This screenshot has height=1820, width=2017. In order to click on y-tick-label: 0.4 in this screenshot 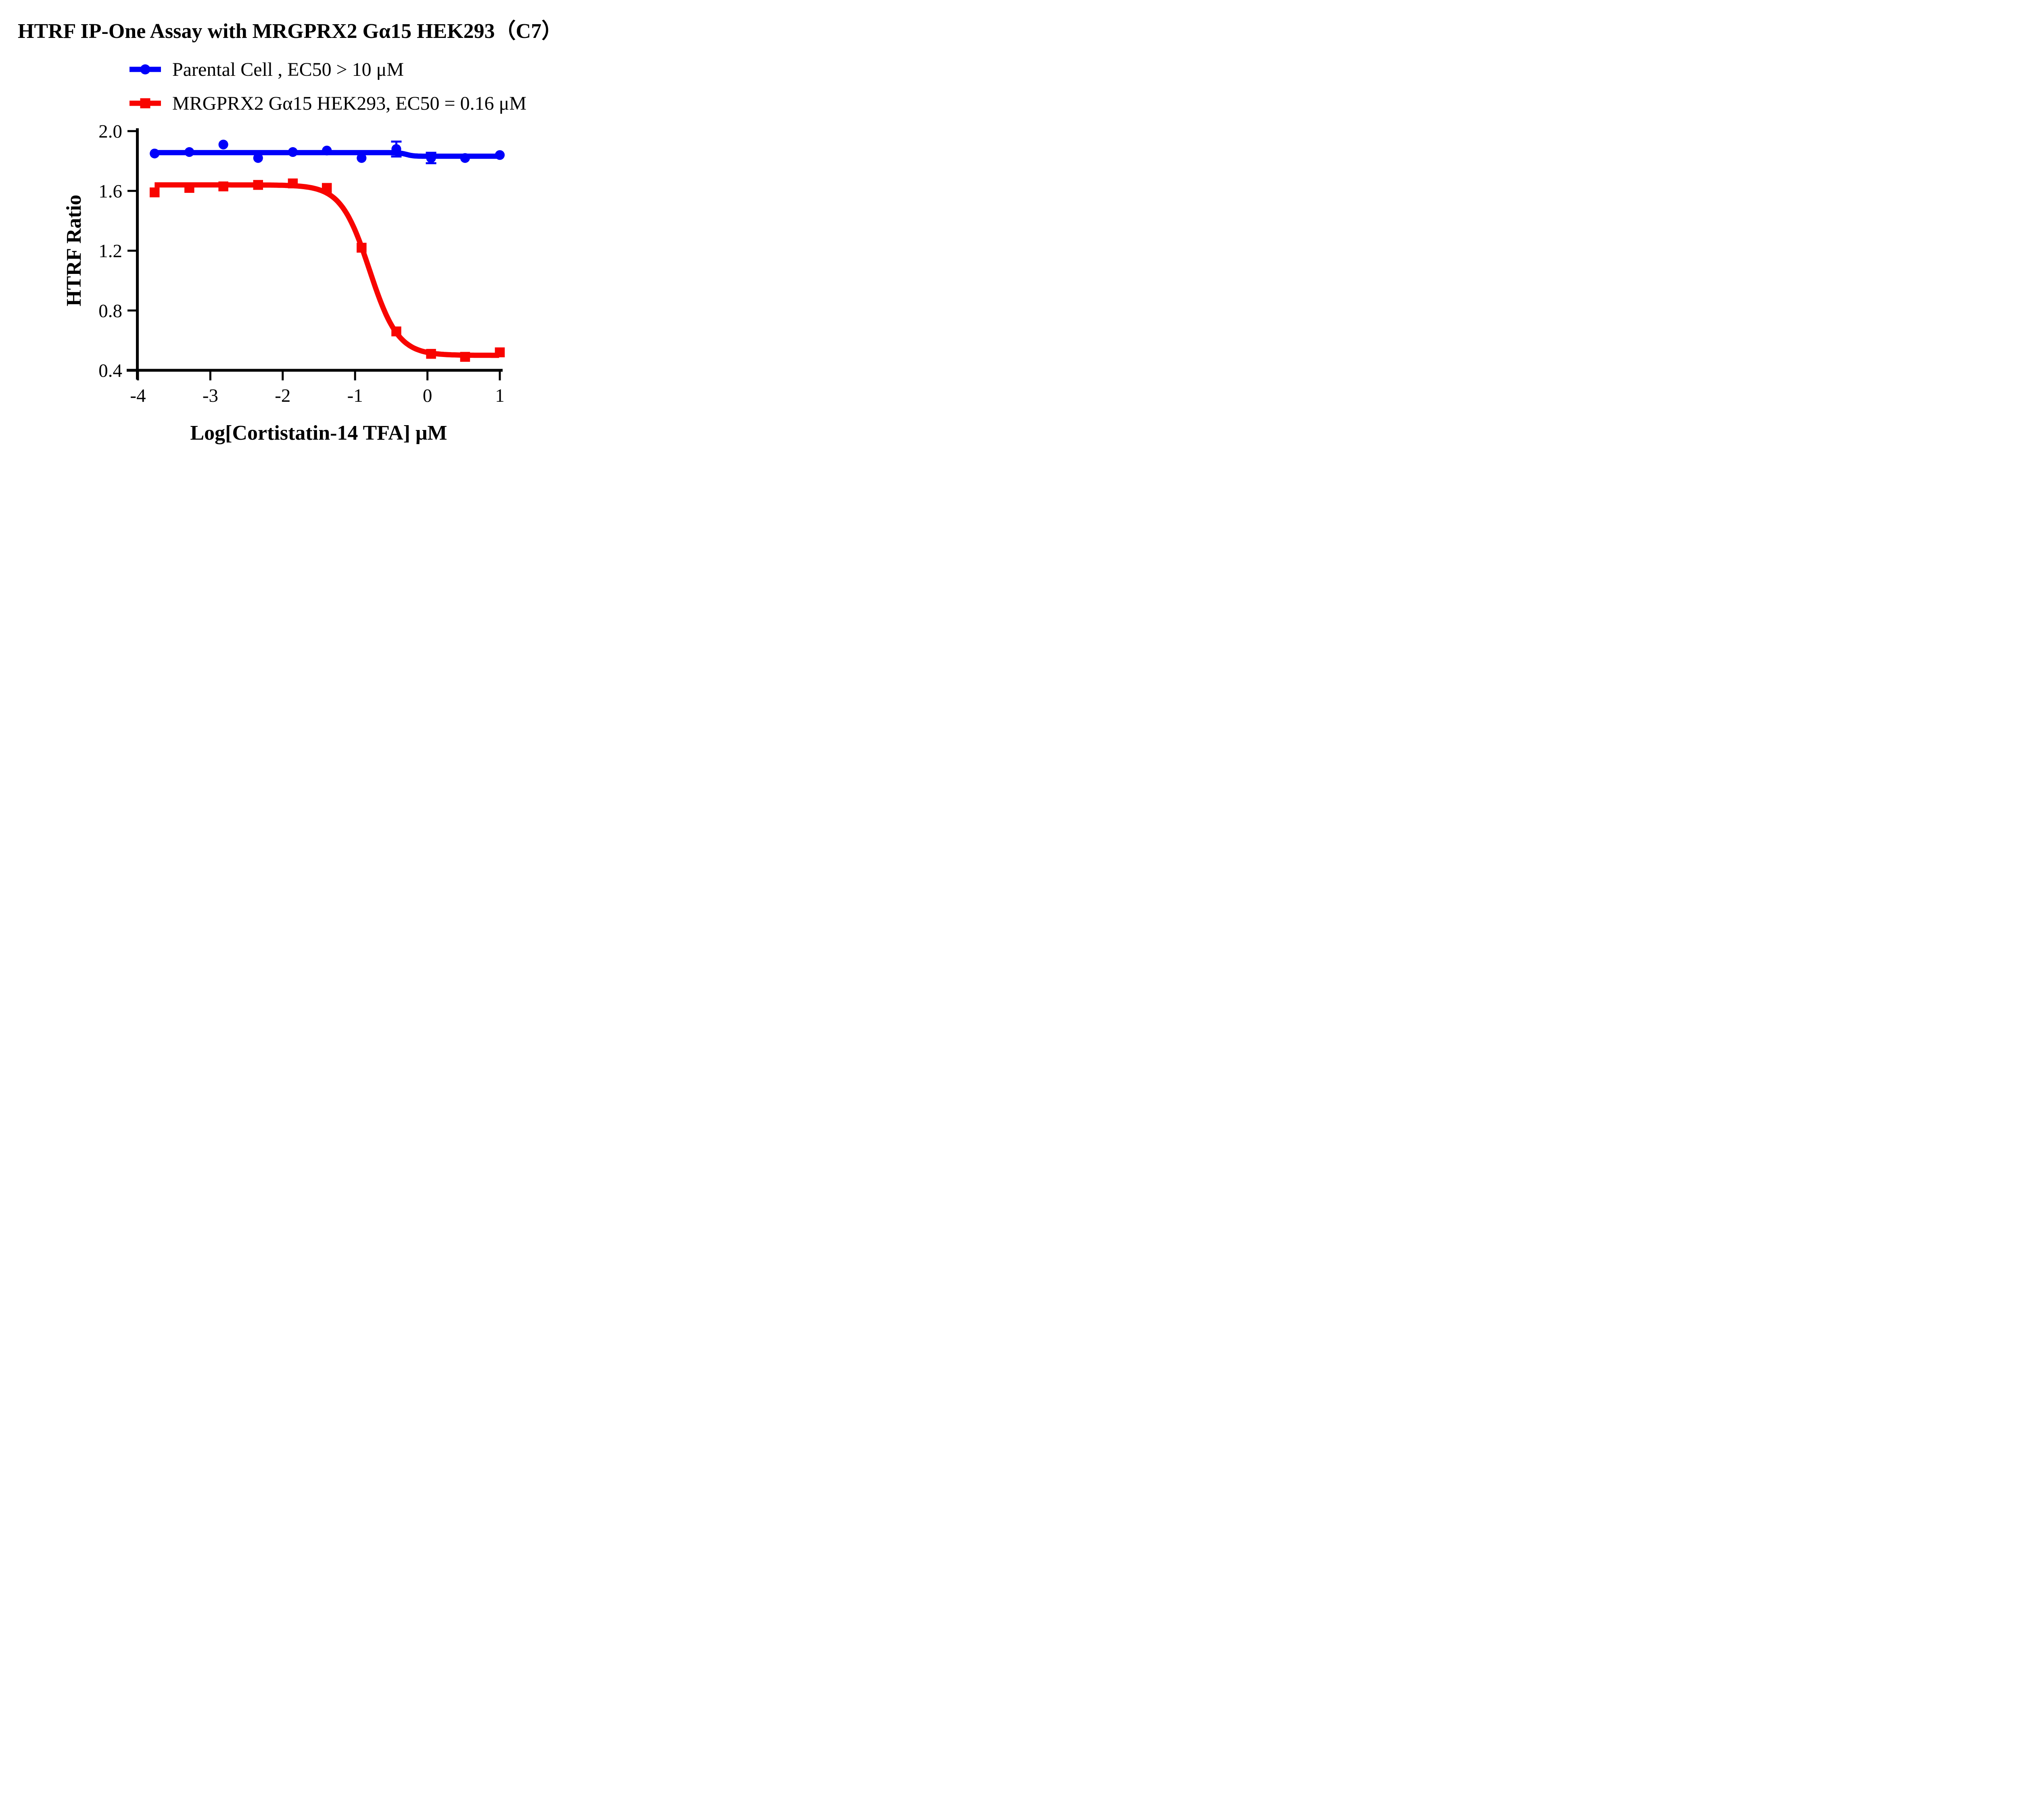, I will do `click(110, 370)`.